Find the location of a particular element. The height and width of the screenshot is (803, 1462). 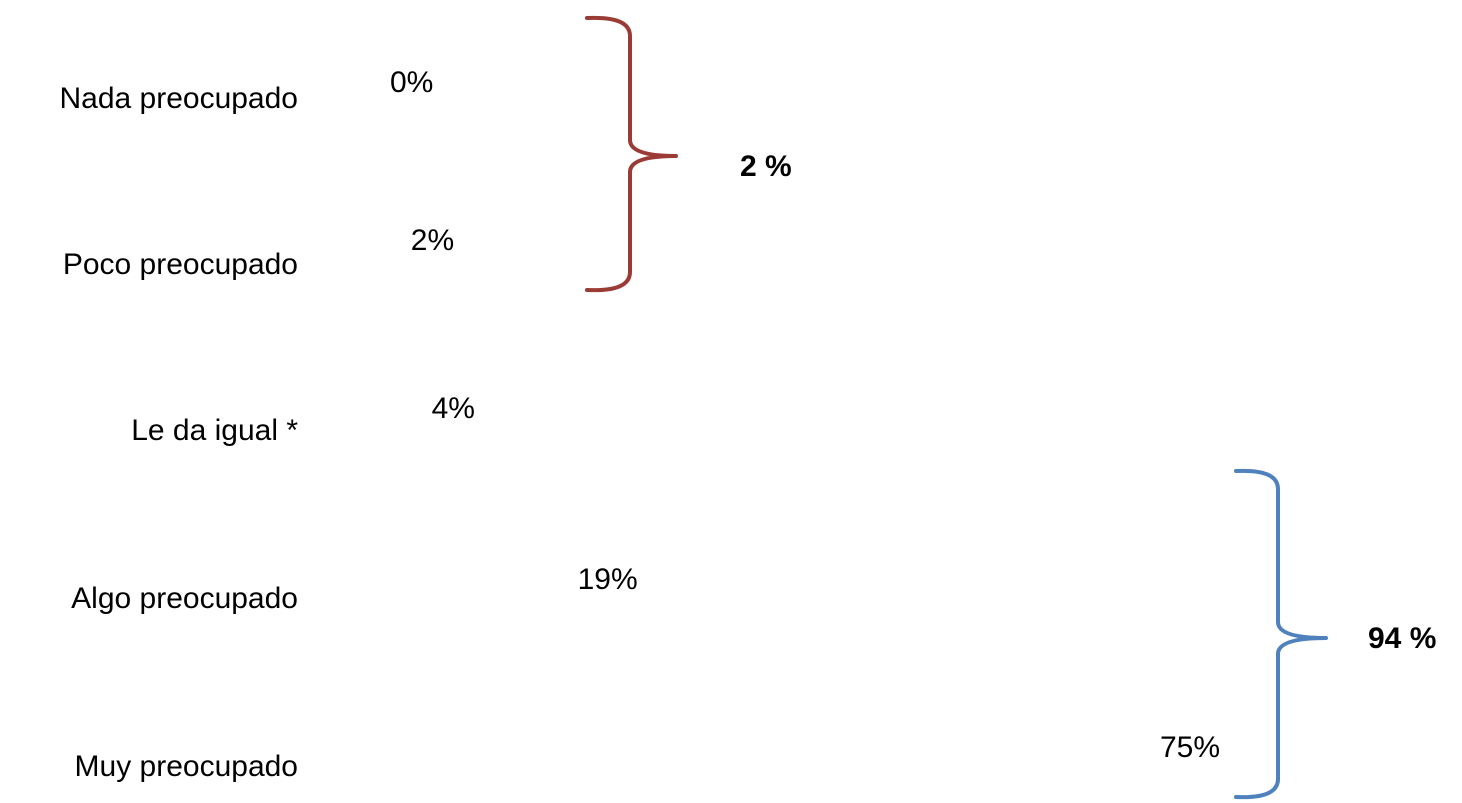

category-label-algo: Algo preocupado is located at coordinates (184, 598).